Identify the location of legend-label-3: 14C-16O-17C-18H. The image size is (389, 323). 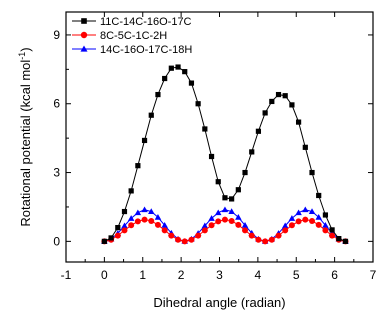
(146, 50).